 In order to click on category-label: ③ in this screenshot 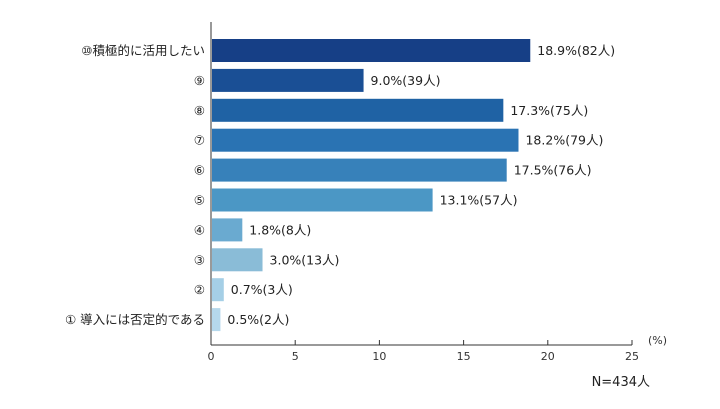, I will do `click(199, 259)`.